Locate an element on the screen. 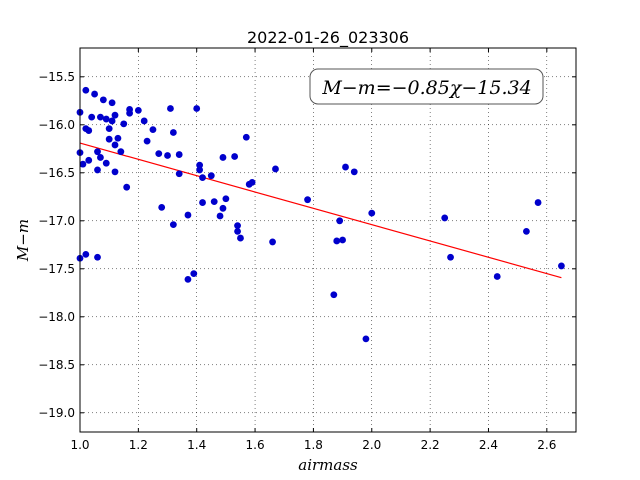  chart-title: 2022-01-26_023306 is located at coordinates (328, 38).